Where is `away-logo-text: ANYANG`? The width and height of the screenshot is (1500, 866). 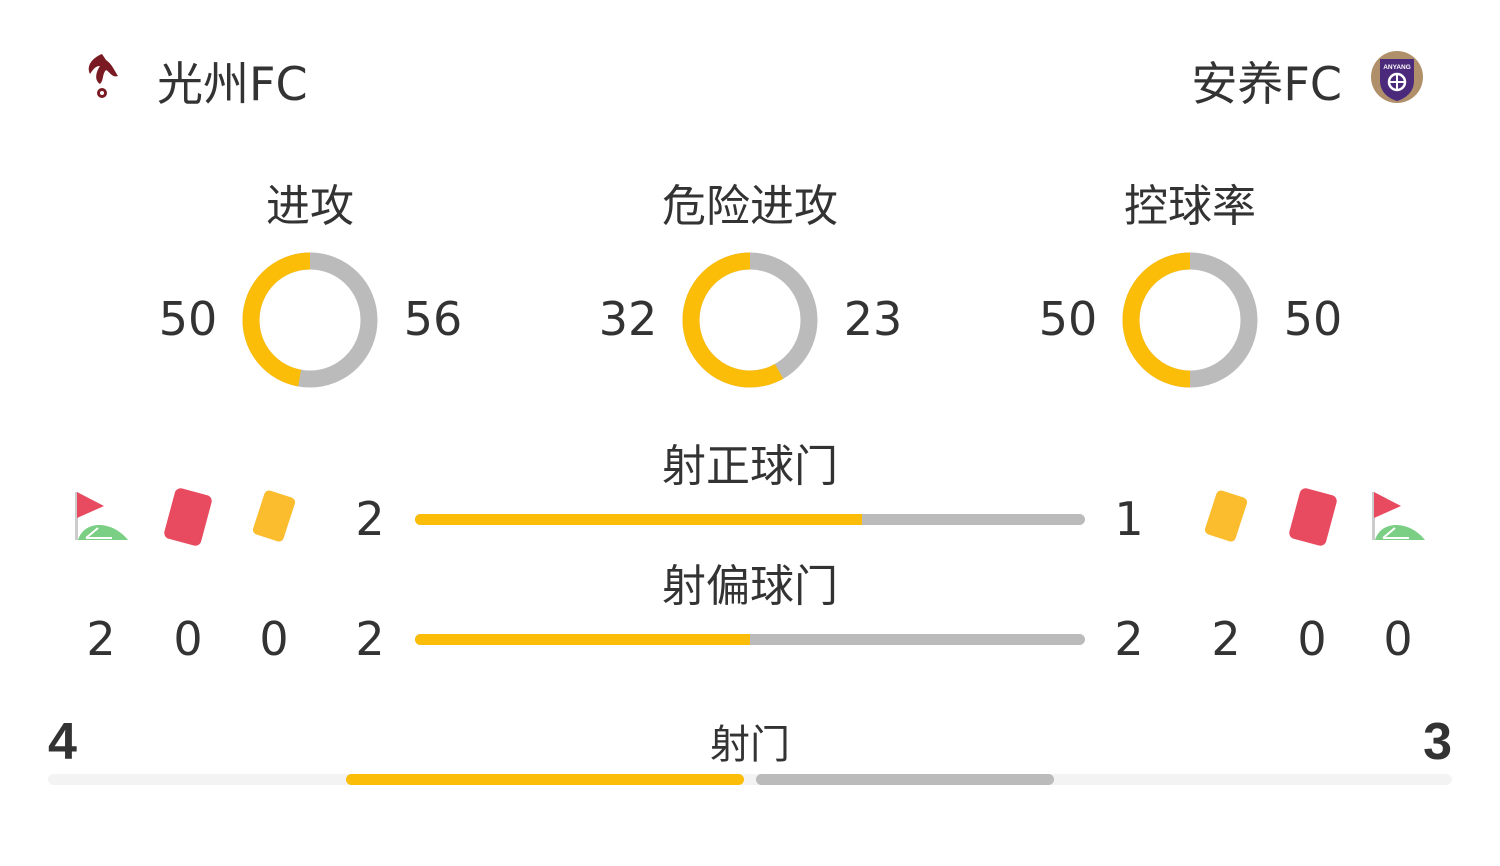 away-logo-text: ANYANG is located at coordinates (1397, 67).